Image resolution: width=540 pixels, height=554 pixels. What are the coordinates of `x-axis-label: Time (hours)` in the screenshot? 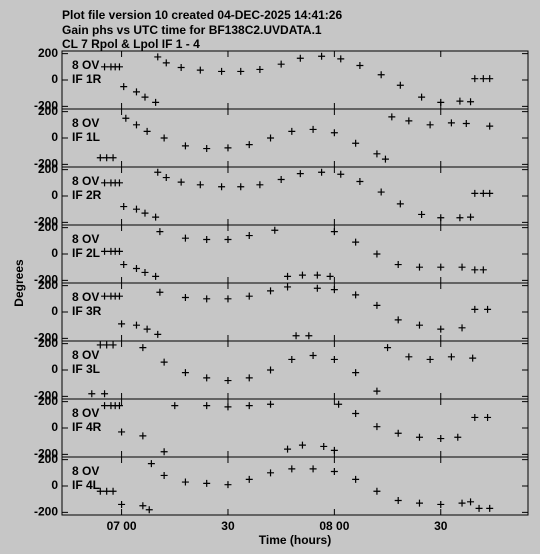 It's located at (295, 540).